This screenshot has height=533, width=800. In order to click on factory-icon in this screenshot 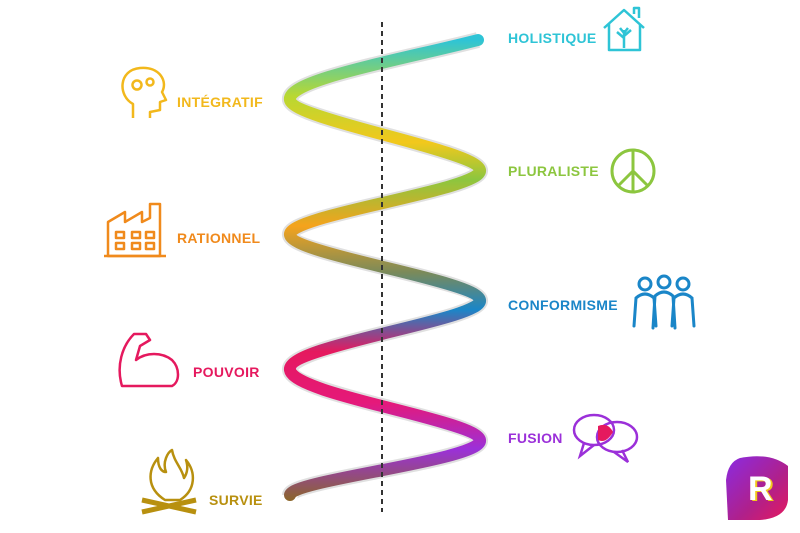, I will do `click(135, 230)`.